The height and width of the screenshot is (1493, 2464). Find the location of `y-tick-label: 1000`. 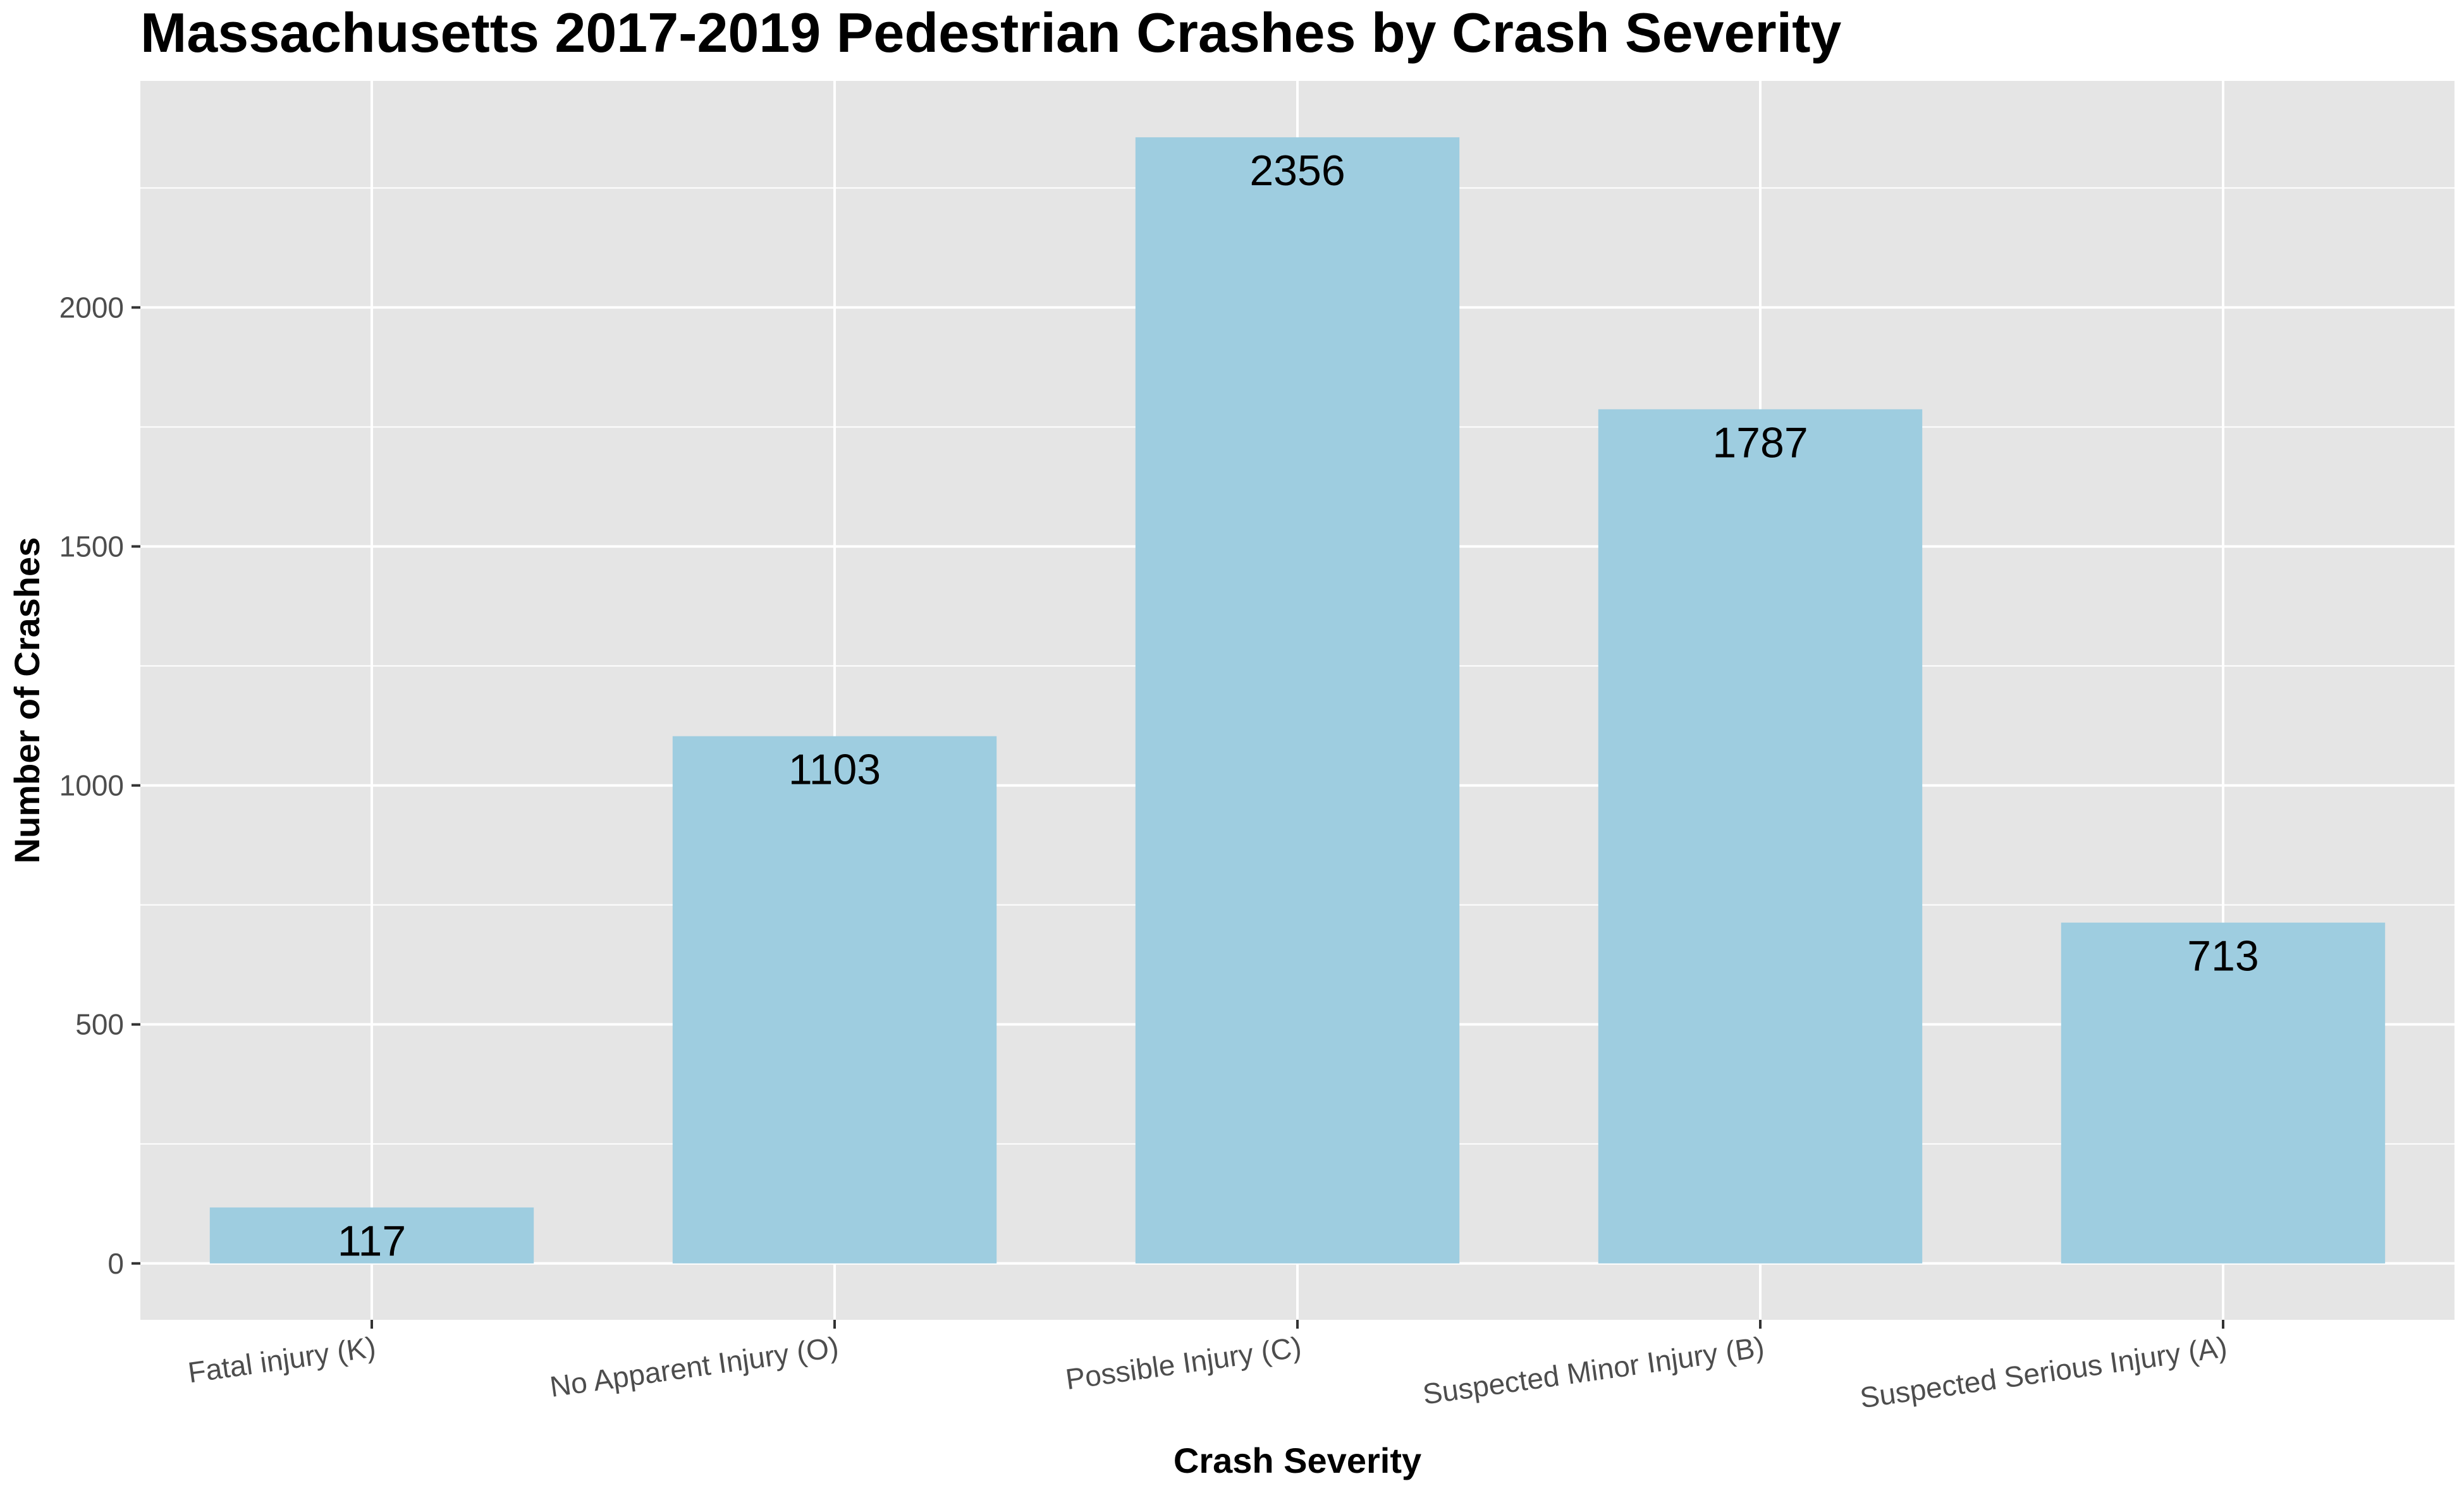

y-tick-label: 1000 is located at coordinates (91, 785).